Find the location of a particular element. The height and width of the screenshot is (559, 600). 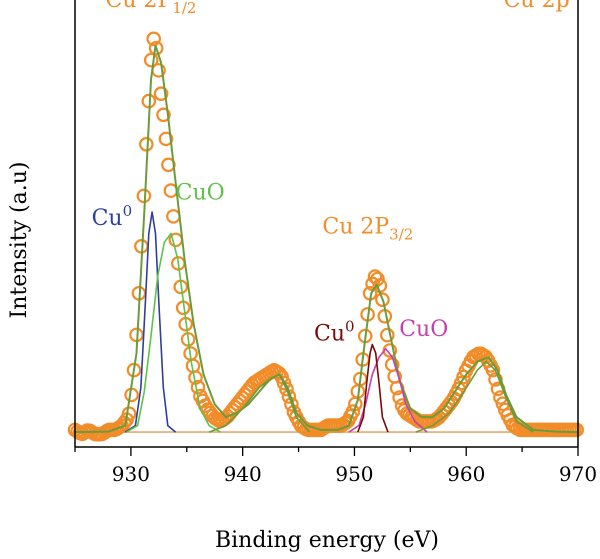

annotation-cu0-left: Cu0 is located at coordinates (112, 216).